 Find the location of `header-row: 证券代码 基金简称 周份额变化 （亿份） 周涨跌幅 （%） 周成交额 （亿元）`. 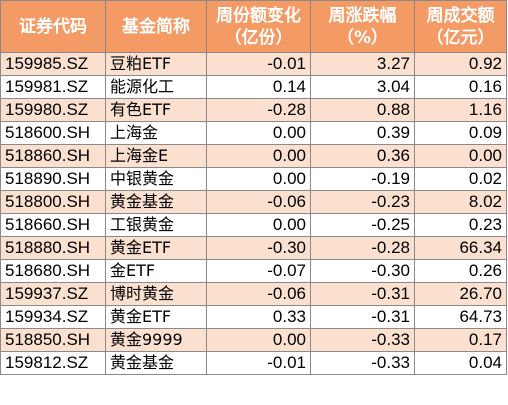

header-row: 证券代码 基金简称 周份额变化 （亿份） 周涨跌幅 （%） 周成交额 （亿元） is located at coordinates (253, 26).